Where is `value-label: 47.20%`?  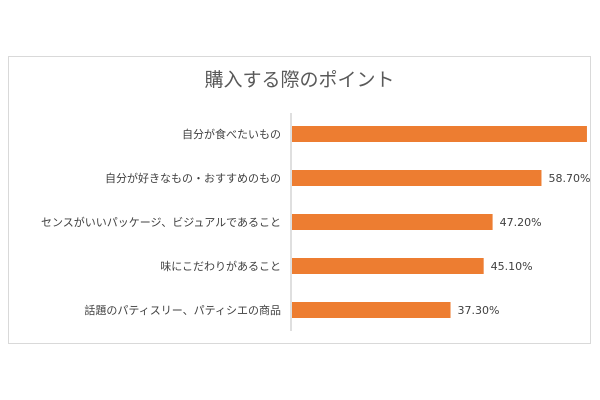
value-label: 47.20% is located at coordinates (521, 222).